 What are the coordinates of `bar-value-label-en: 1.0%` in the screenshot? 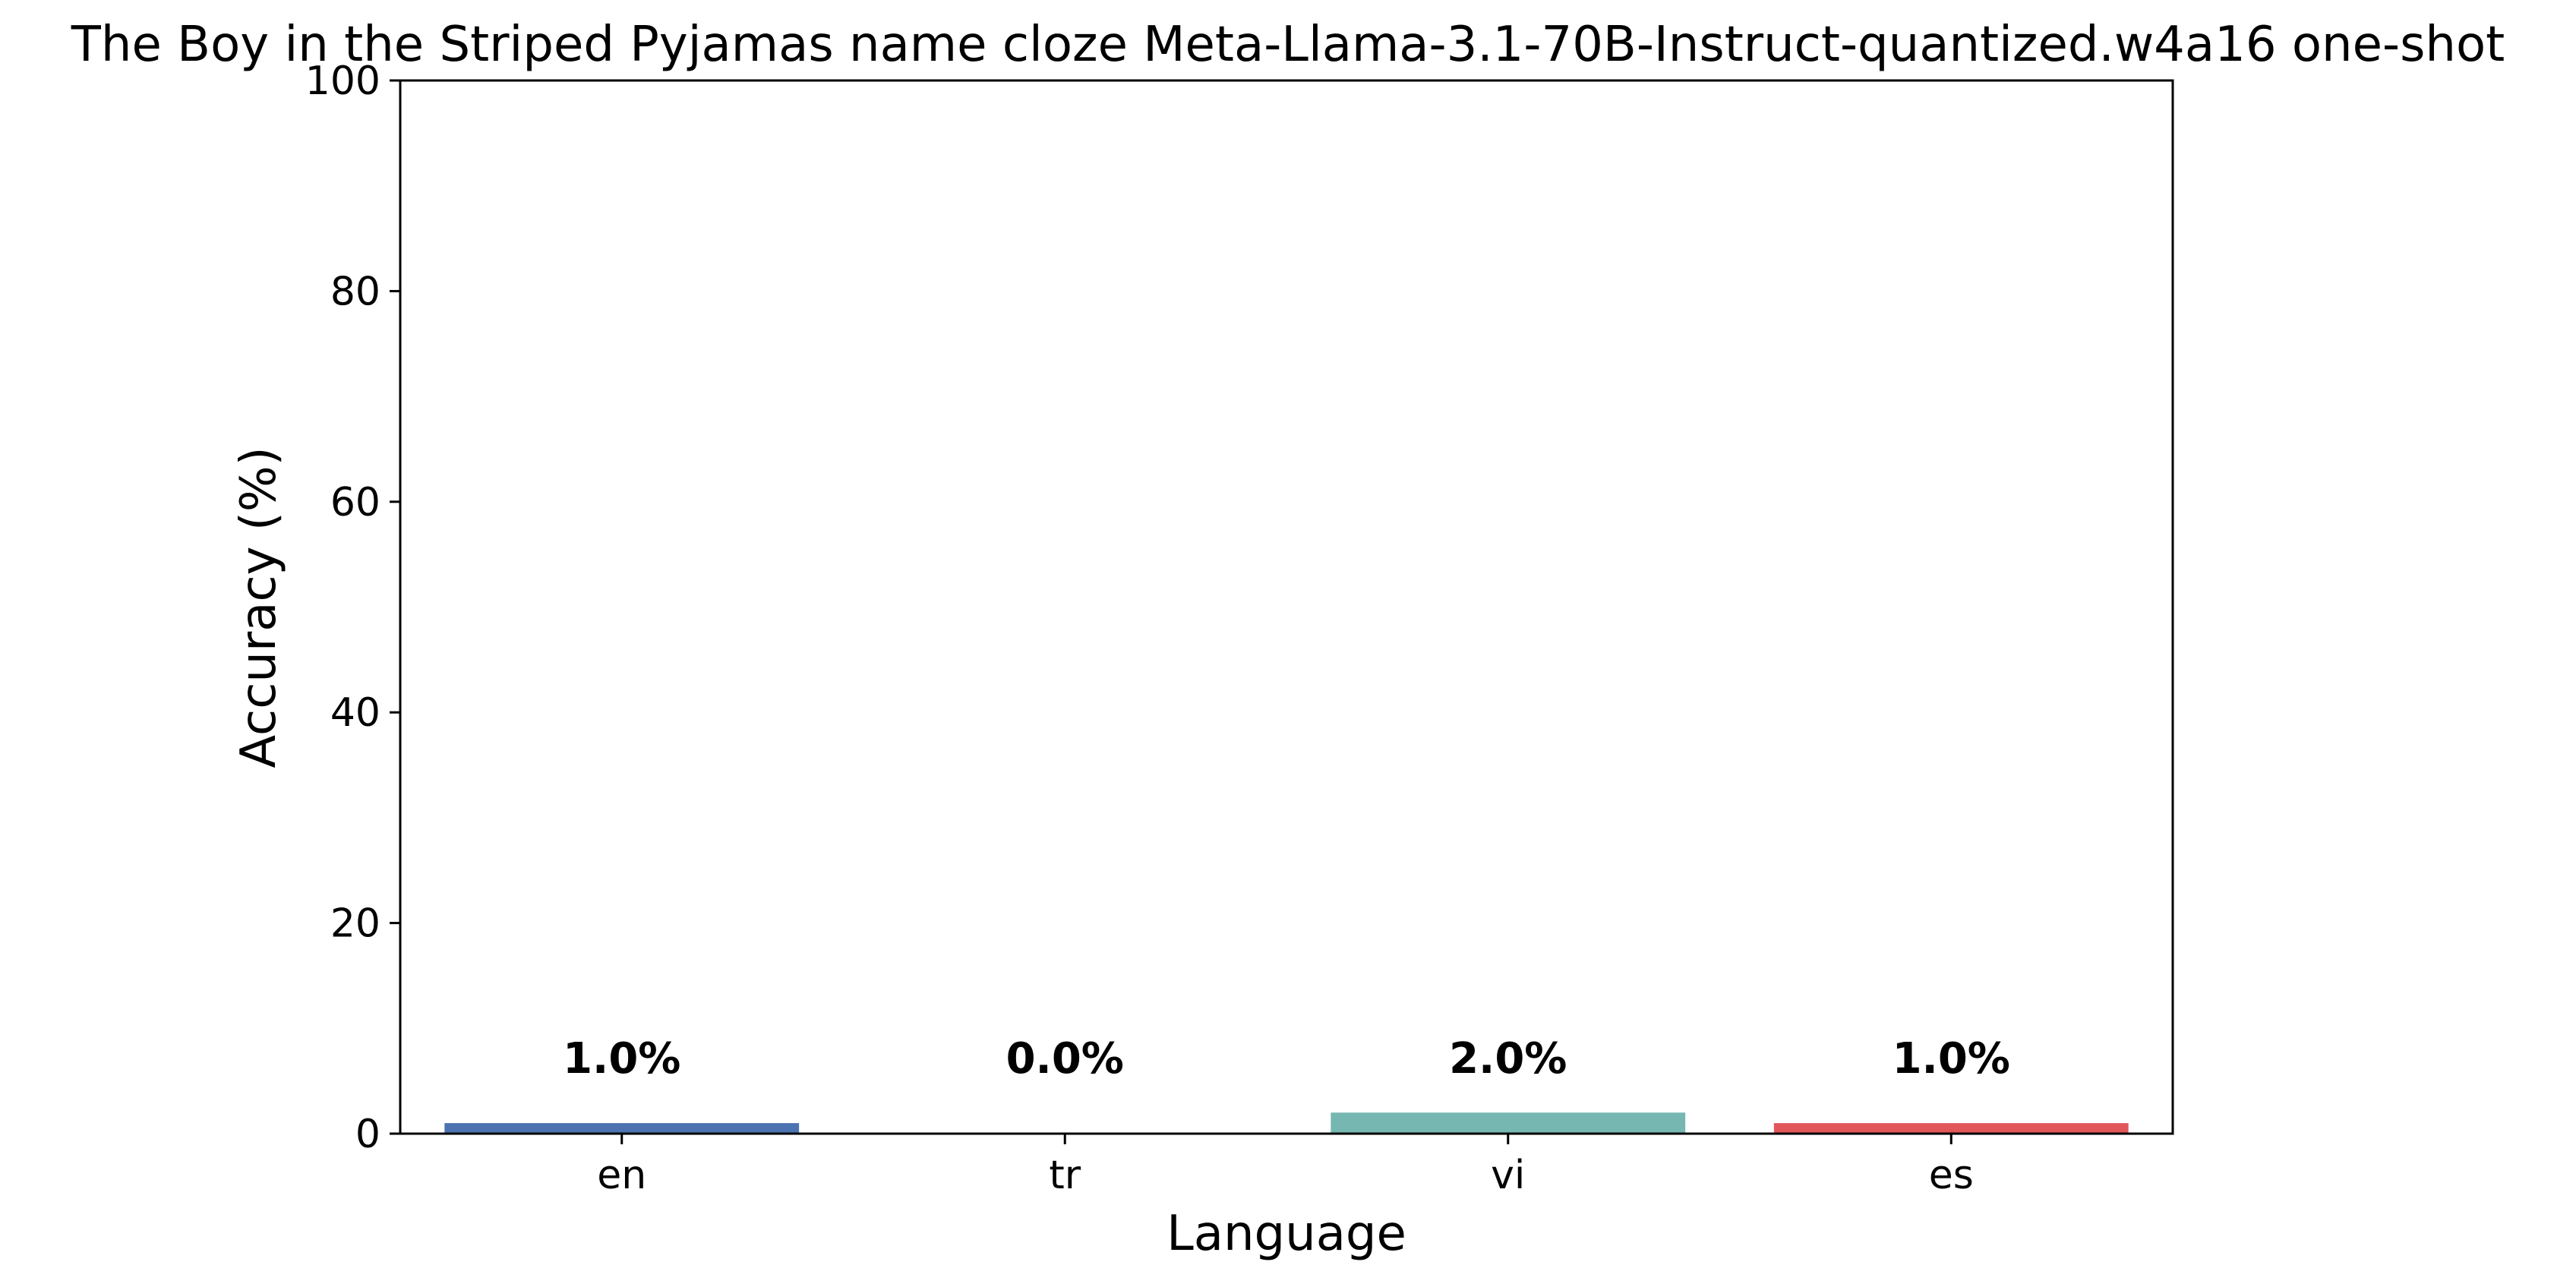 It's located at (621, 1059).